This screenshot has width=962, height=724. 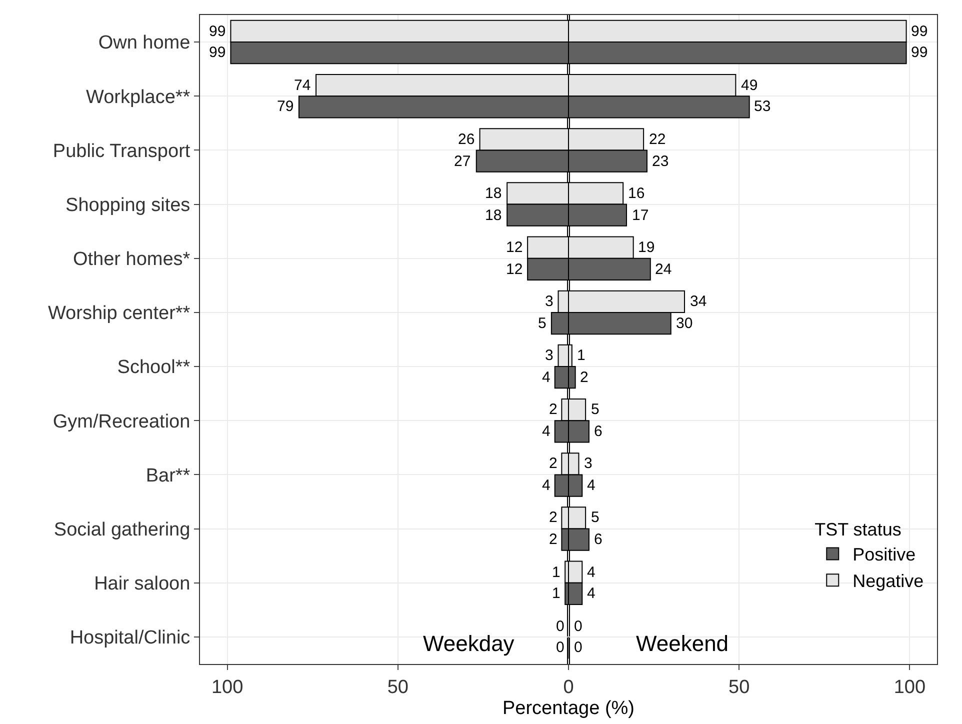 What do you see at coordinates (142, 584) in the screenshot?
I see `y-tick-label: Hair saloon` at bounding box center [142, 584].